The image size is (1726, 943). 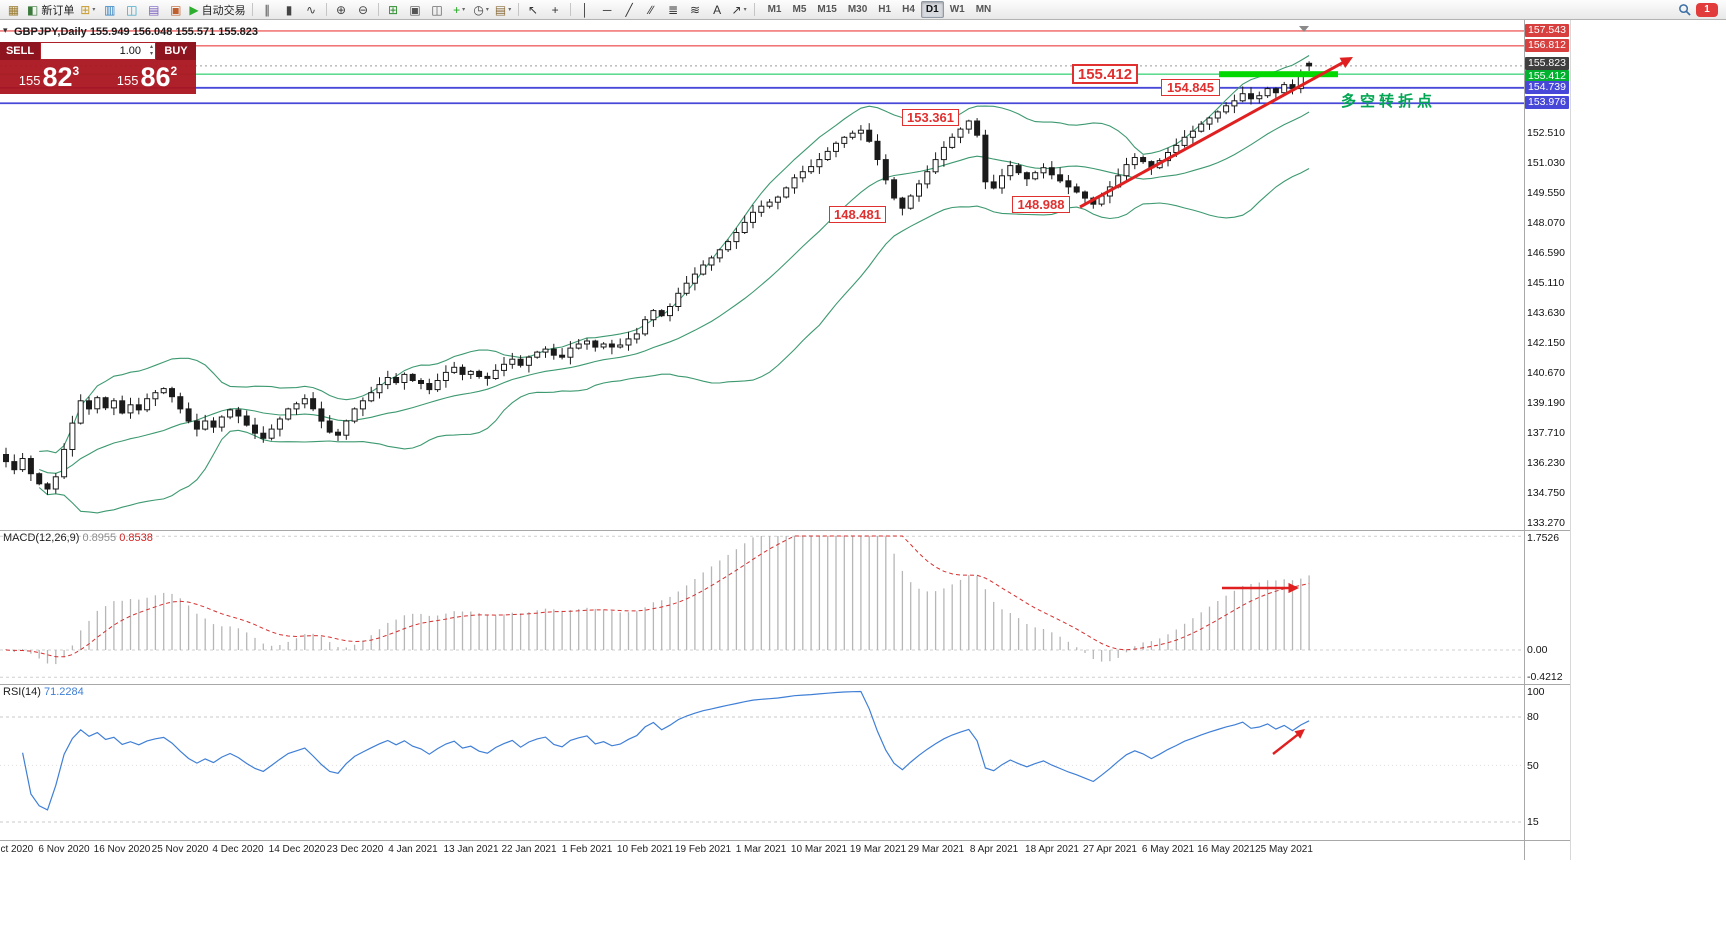 I want to click on autotrading-button: ▶ 自动交易, so click(x=217, y=9).